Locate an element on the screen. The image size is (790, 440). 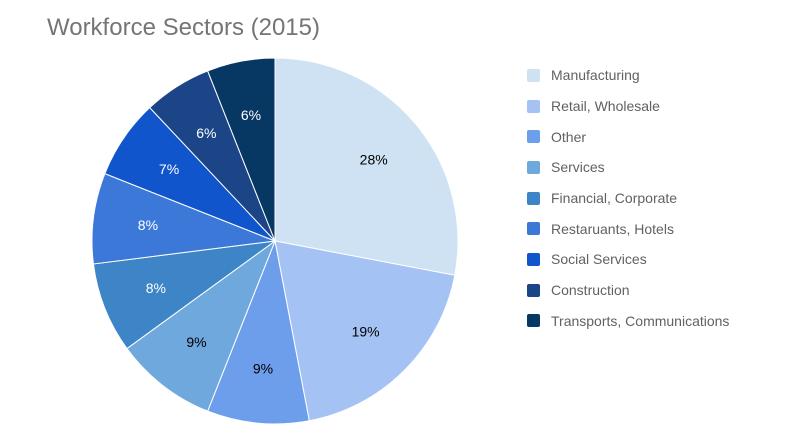
legend-item: Construction is located at coordinates (628, 290).